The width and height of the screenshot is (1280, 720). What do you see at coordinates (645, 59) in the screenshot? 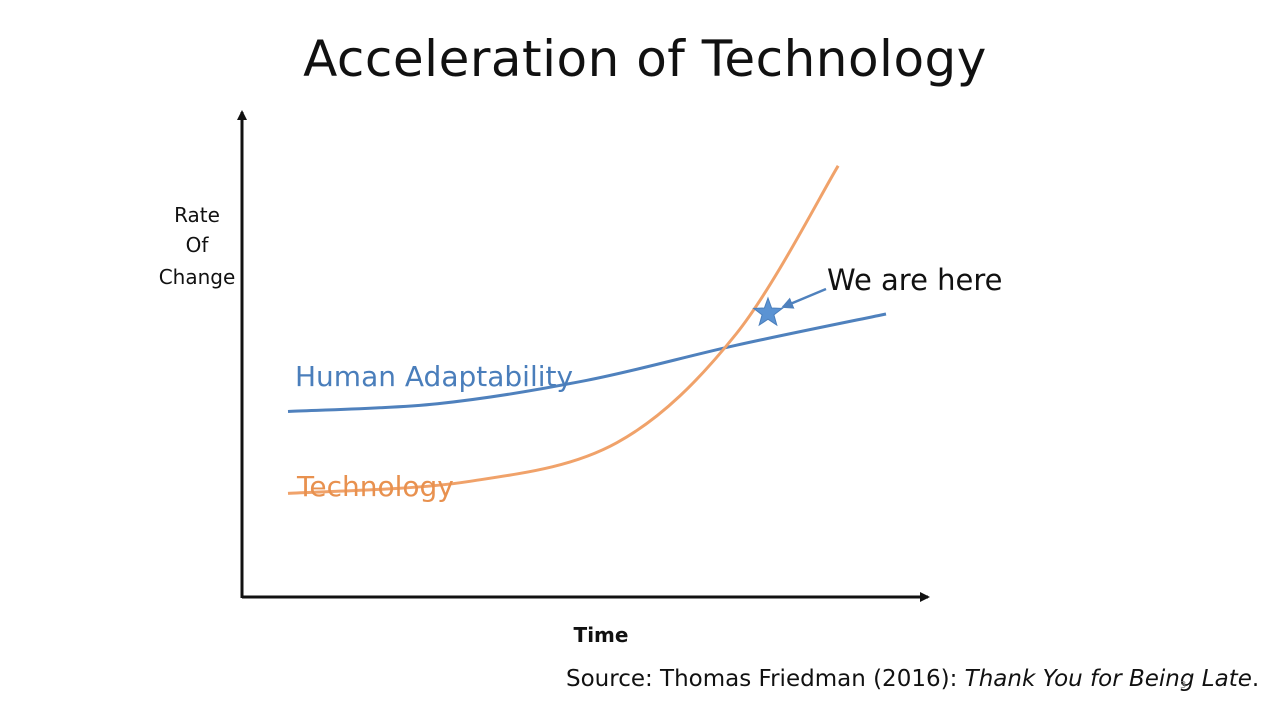
I see `slide-title: Acceleration of Technology` at bounding box center [645, 59].